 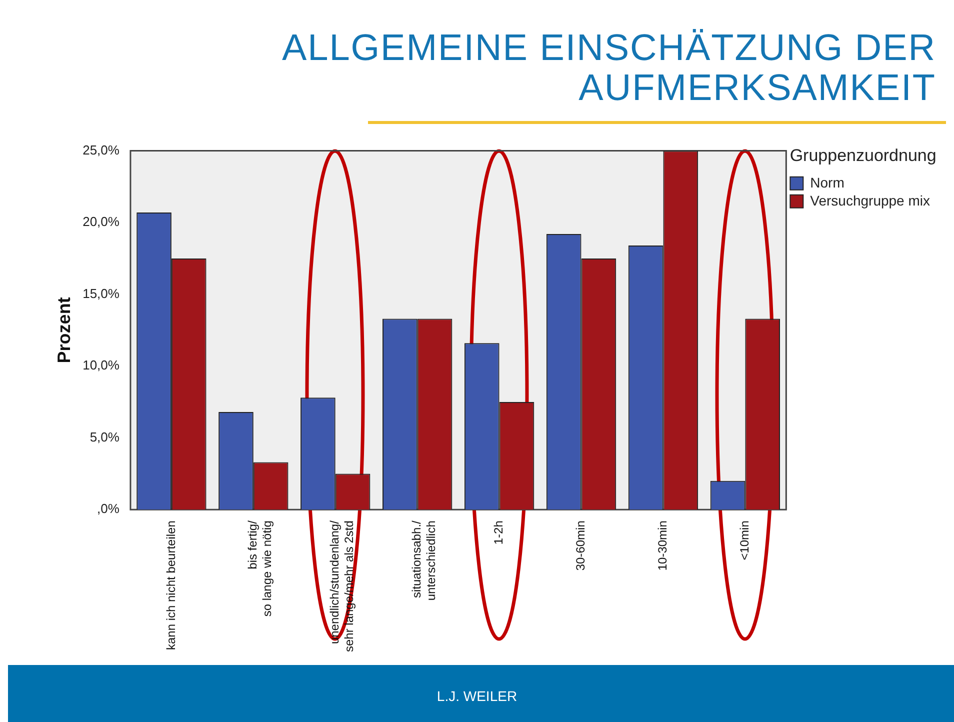 What do you see at coordinates (663, 545) in the screenshot?
I see `x-tick-label: 10-30min` at bounding box center [663, 545].